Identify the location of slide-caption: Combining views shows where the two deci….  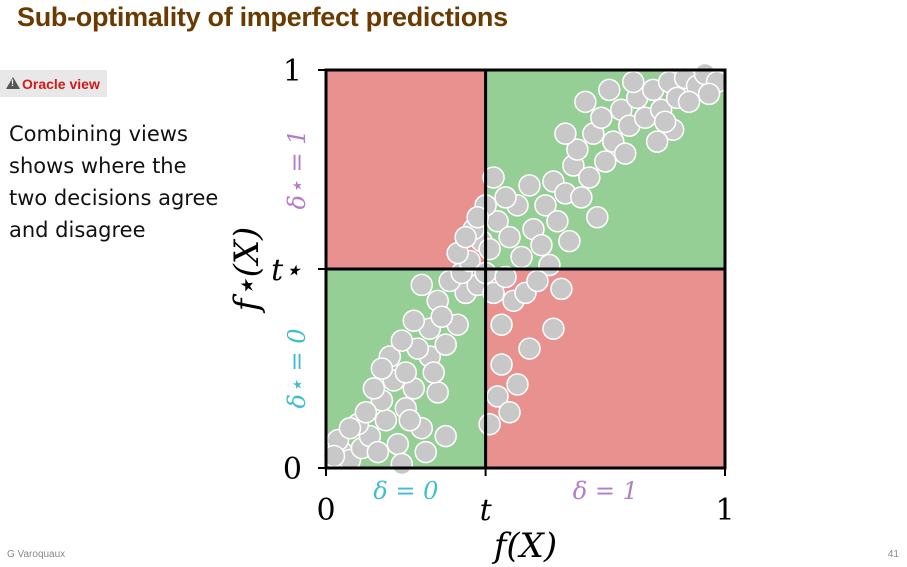
(114, 182).